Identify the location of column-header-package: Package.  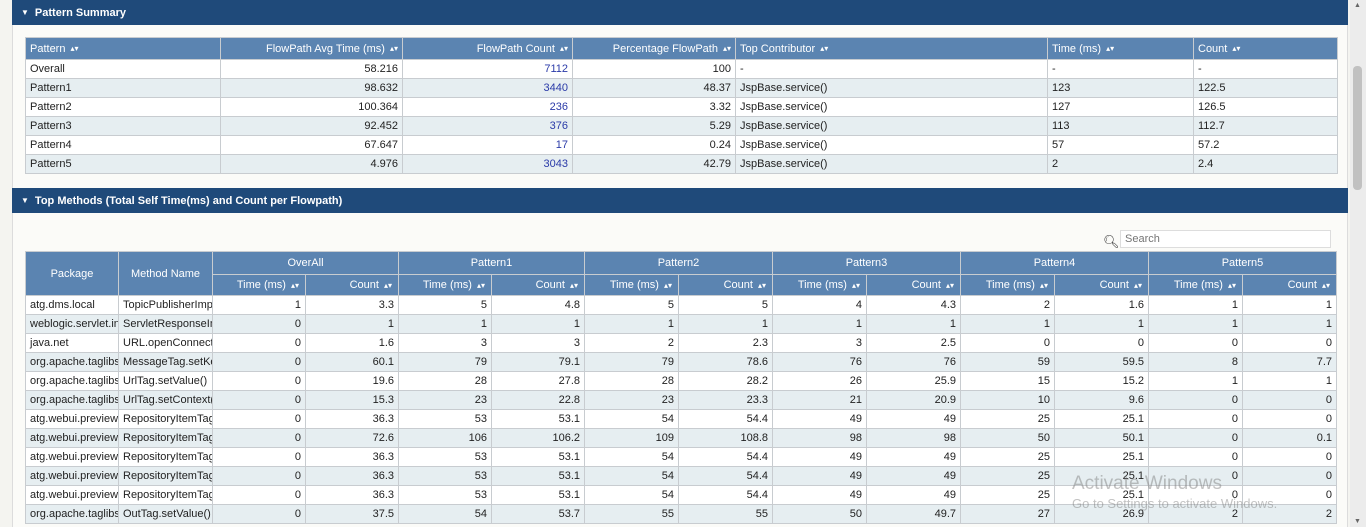
(72, 273).